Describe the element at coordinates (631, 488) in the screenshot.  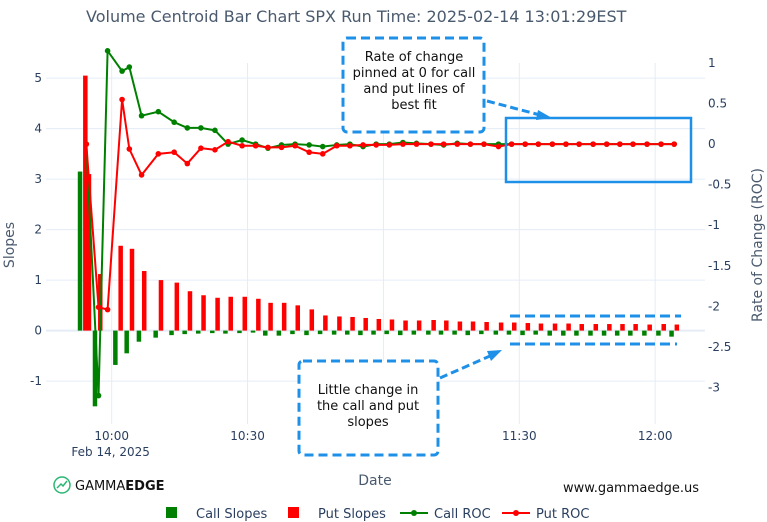
I see `website-label: www.gammaedge.us` at that location.